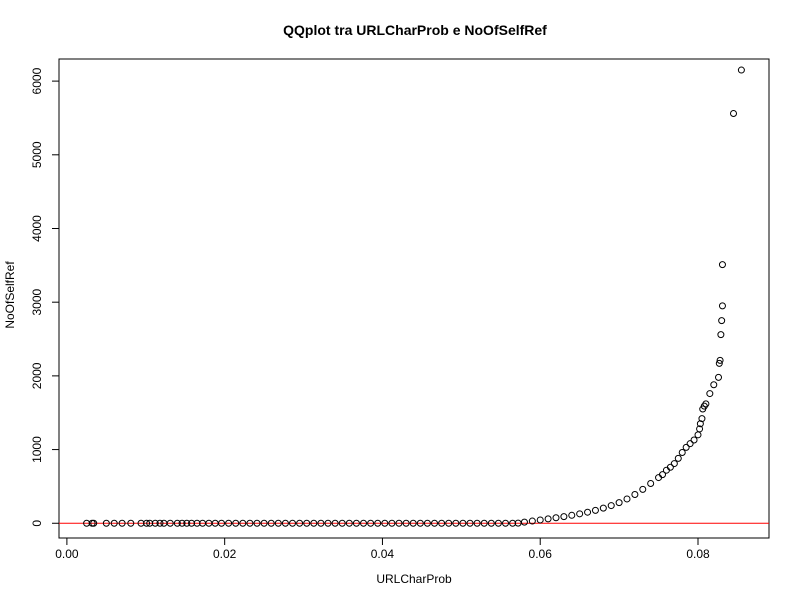 This screenshot has height=600, width=800. What do you see at coordinates (225, 554) in the screenshot?
I see `x-tick-label: 0.02` at bounding box center [225, 554].